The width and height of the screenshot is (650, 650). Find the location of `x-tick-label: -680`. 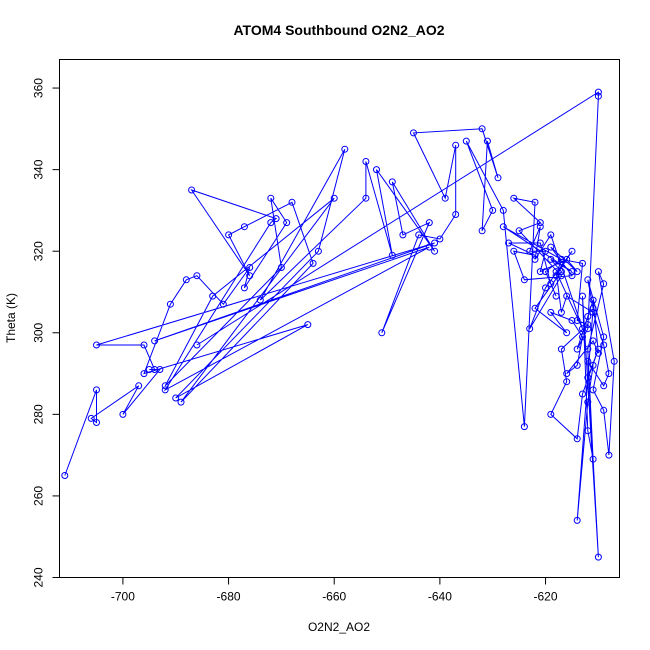

x-tick-label: -680 is located at coordinates (229, 597).